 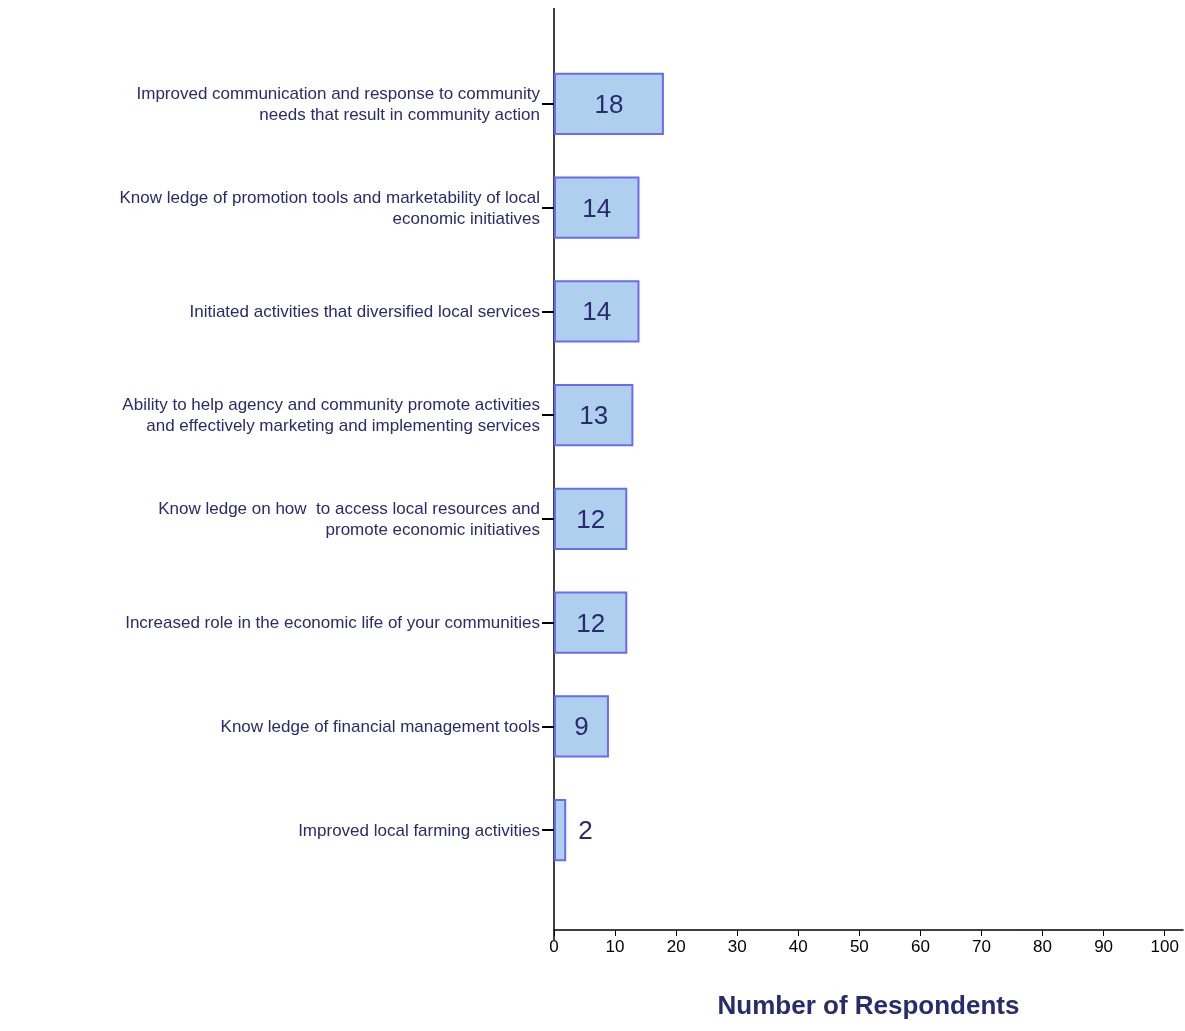 I want to click on data-label: 13, so click(x=594, y=415).